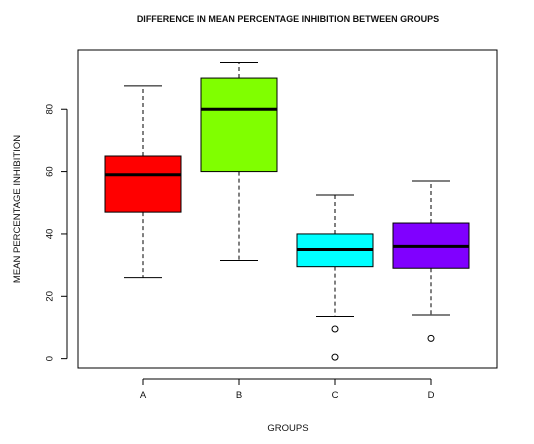  What do you see at coordinates (335, 277) in the screenshot?
I see `box-group-c` at bounding box center [335, 277].